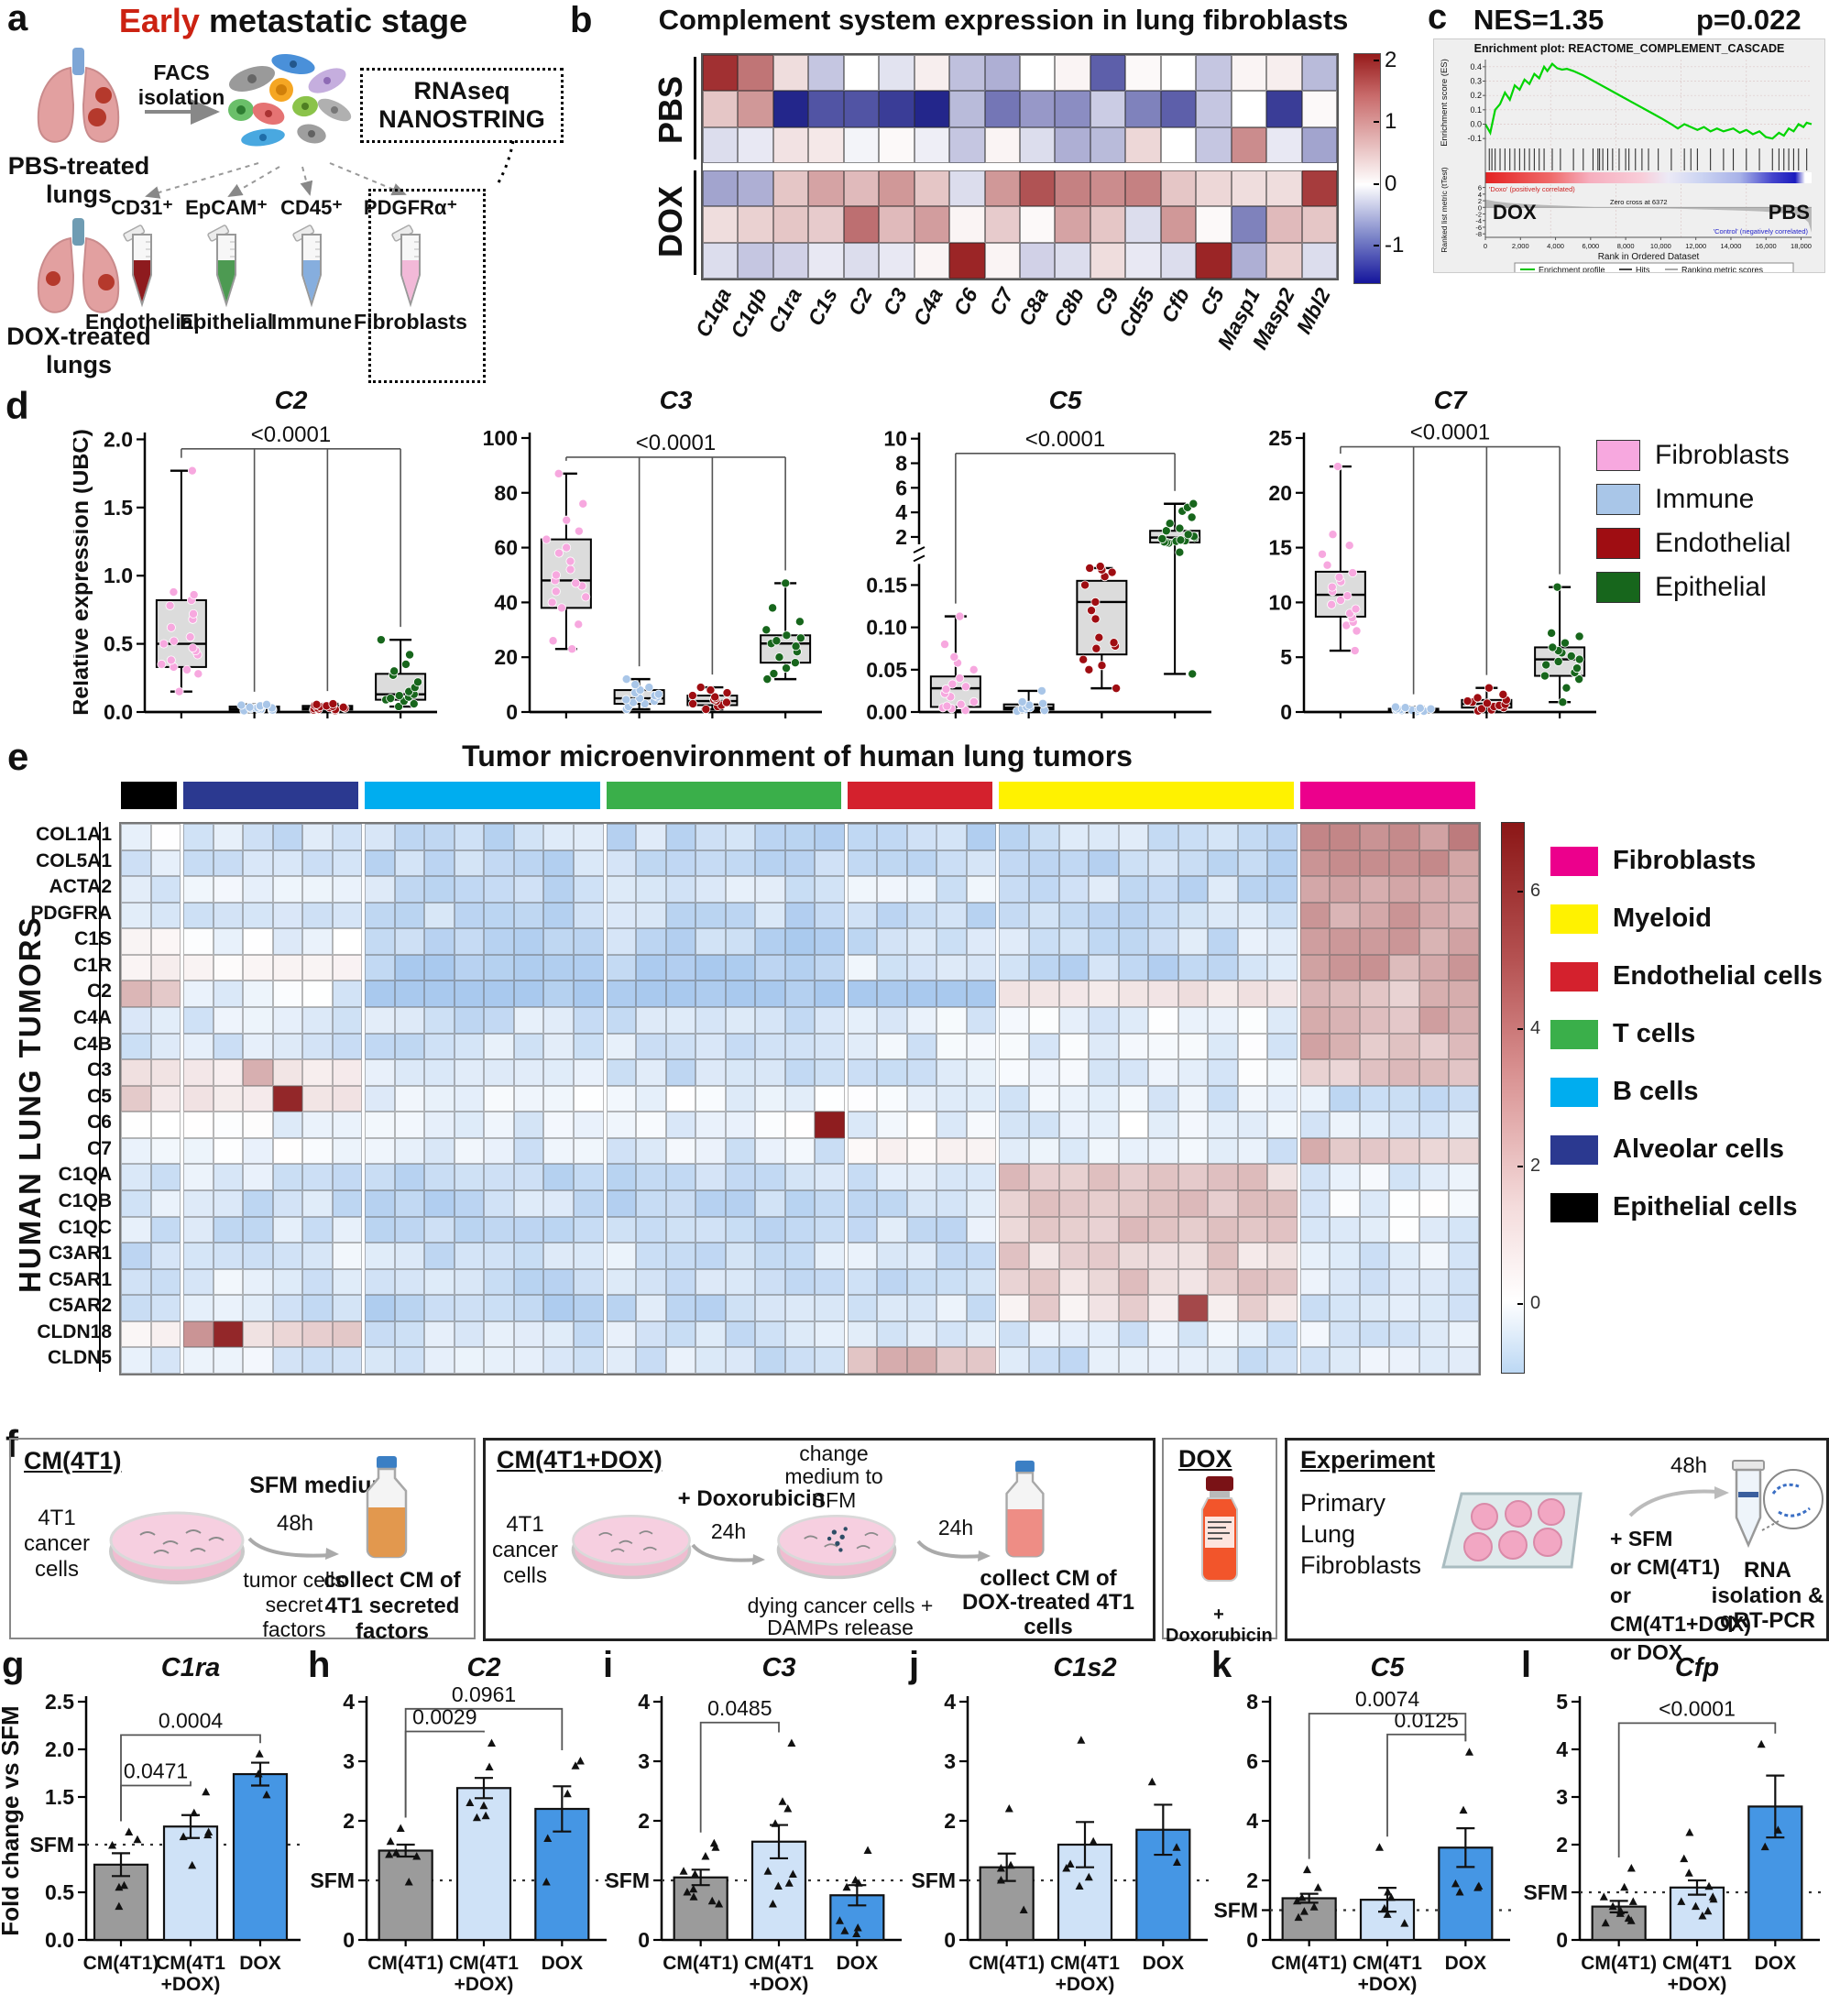 The height and width of the screenshot is (2016, 1829). Describe the element at coordinates (1065, 400) in the screenshot. I see `svg-text: C5` at that location.